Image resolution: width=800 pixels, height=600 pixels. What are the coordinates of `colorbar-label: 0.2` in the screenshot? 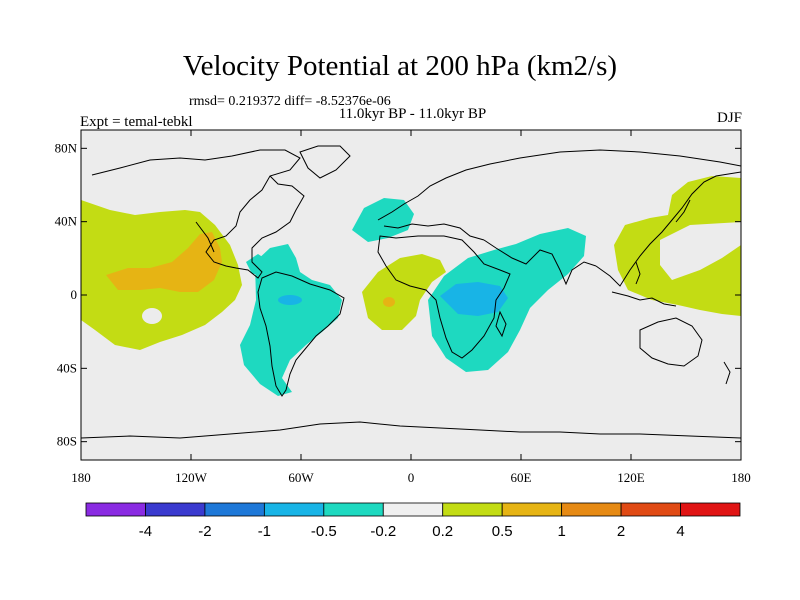 It's located at (442, 531).